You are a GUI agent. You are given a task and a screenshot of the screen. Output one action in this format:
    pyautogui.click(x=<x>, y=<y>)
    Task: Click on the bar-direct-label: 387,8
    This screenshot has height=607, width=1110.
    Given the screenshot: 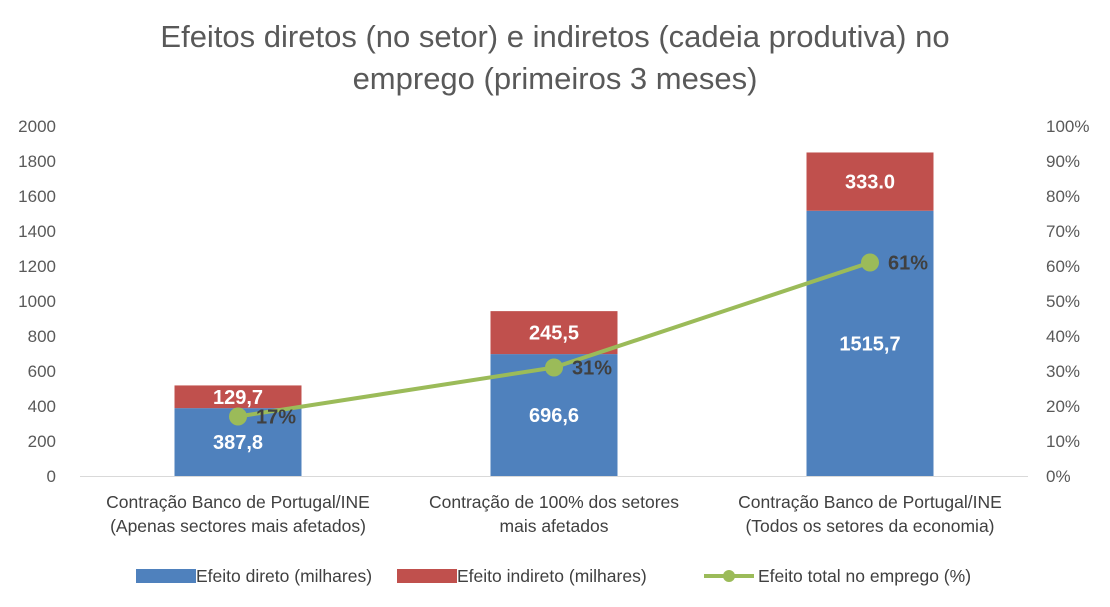 What is the action you would take?
    pyautogui.click(x=238, y=443)
    